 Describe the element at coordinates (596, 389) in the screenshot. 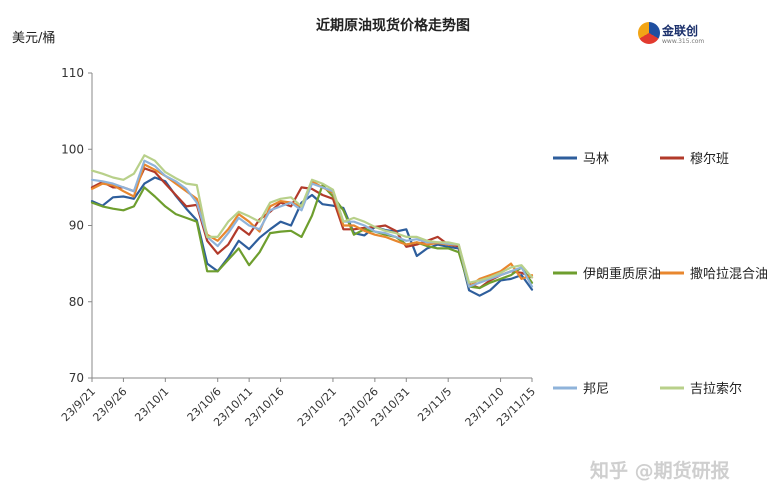

I see `legend-label-5: 邦尼` at that location.